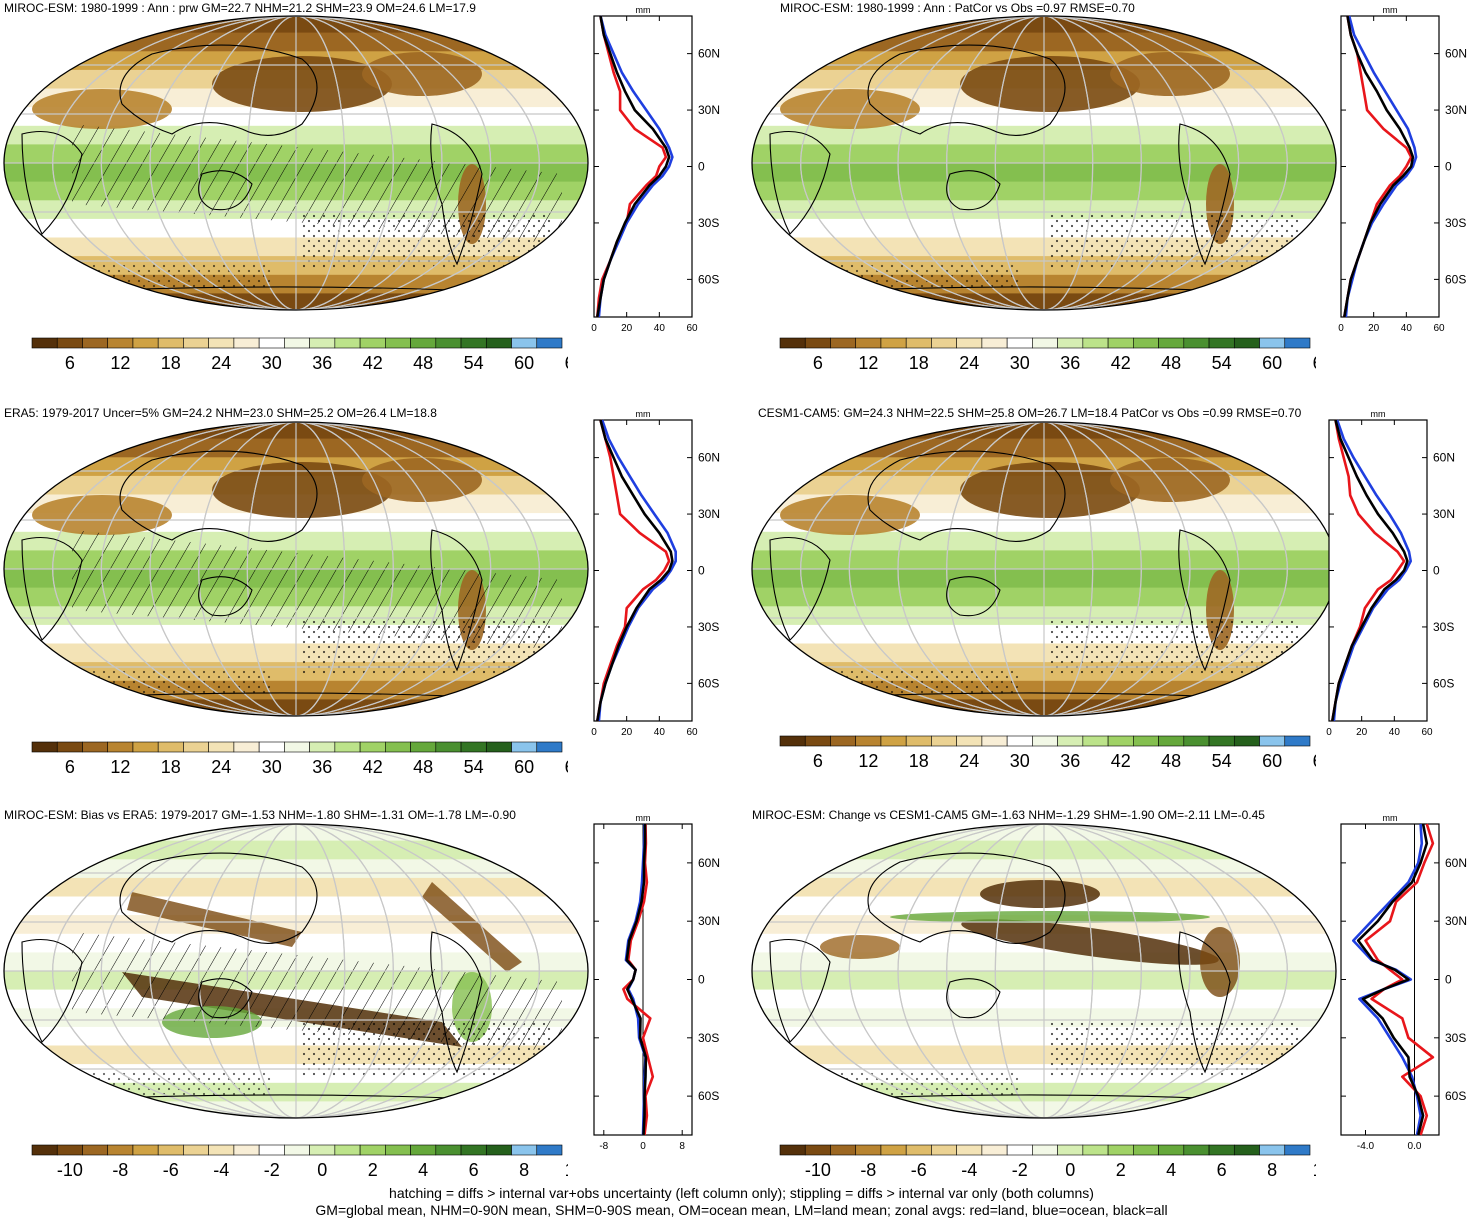 The image size is (1483, 1219). What do you see at coordinates (1314, 761) in the screenshot?
I see `colorbar-label: 66` at bounding box center [1314, 761].